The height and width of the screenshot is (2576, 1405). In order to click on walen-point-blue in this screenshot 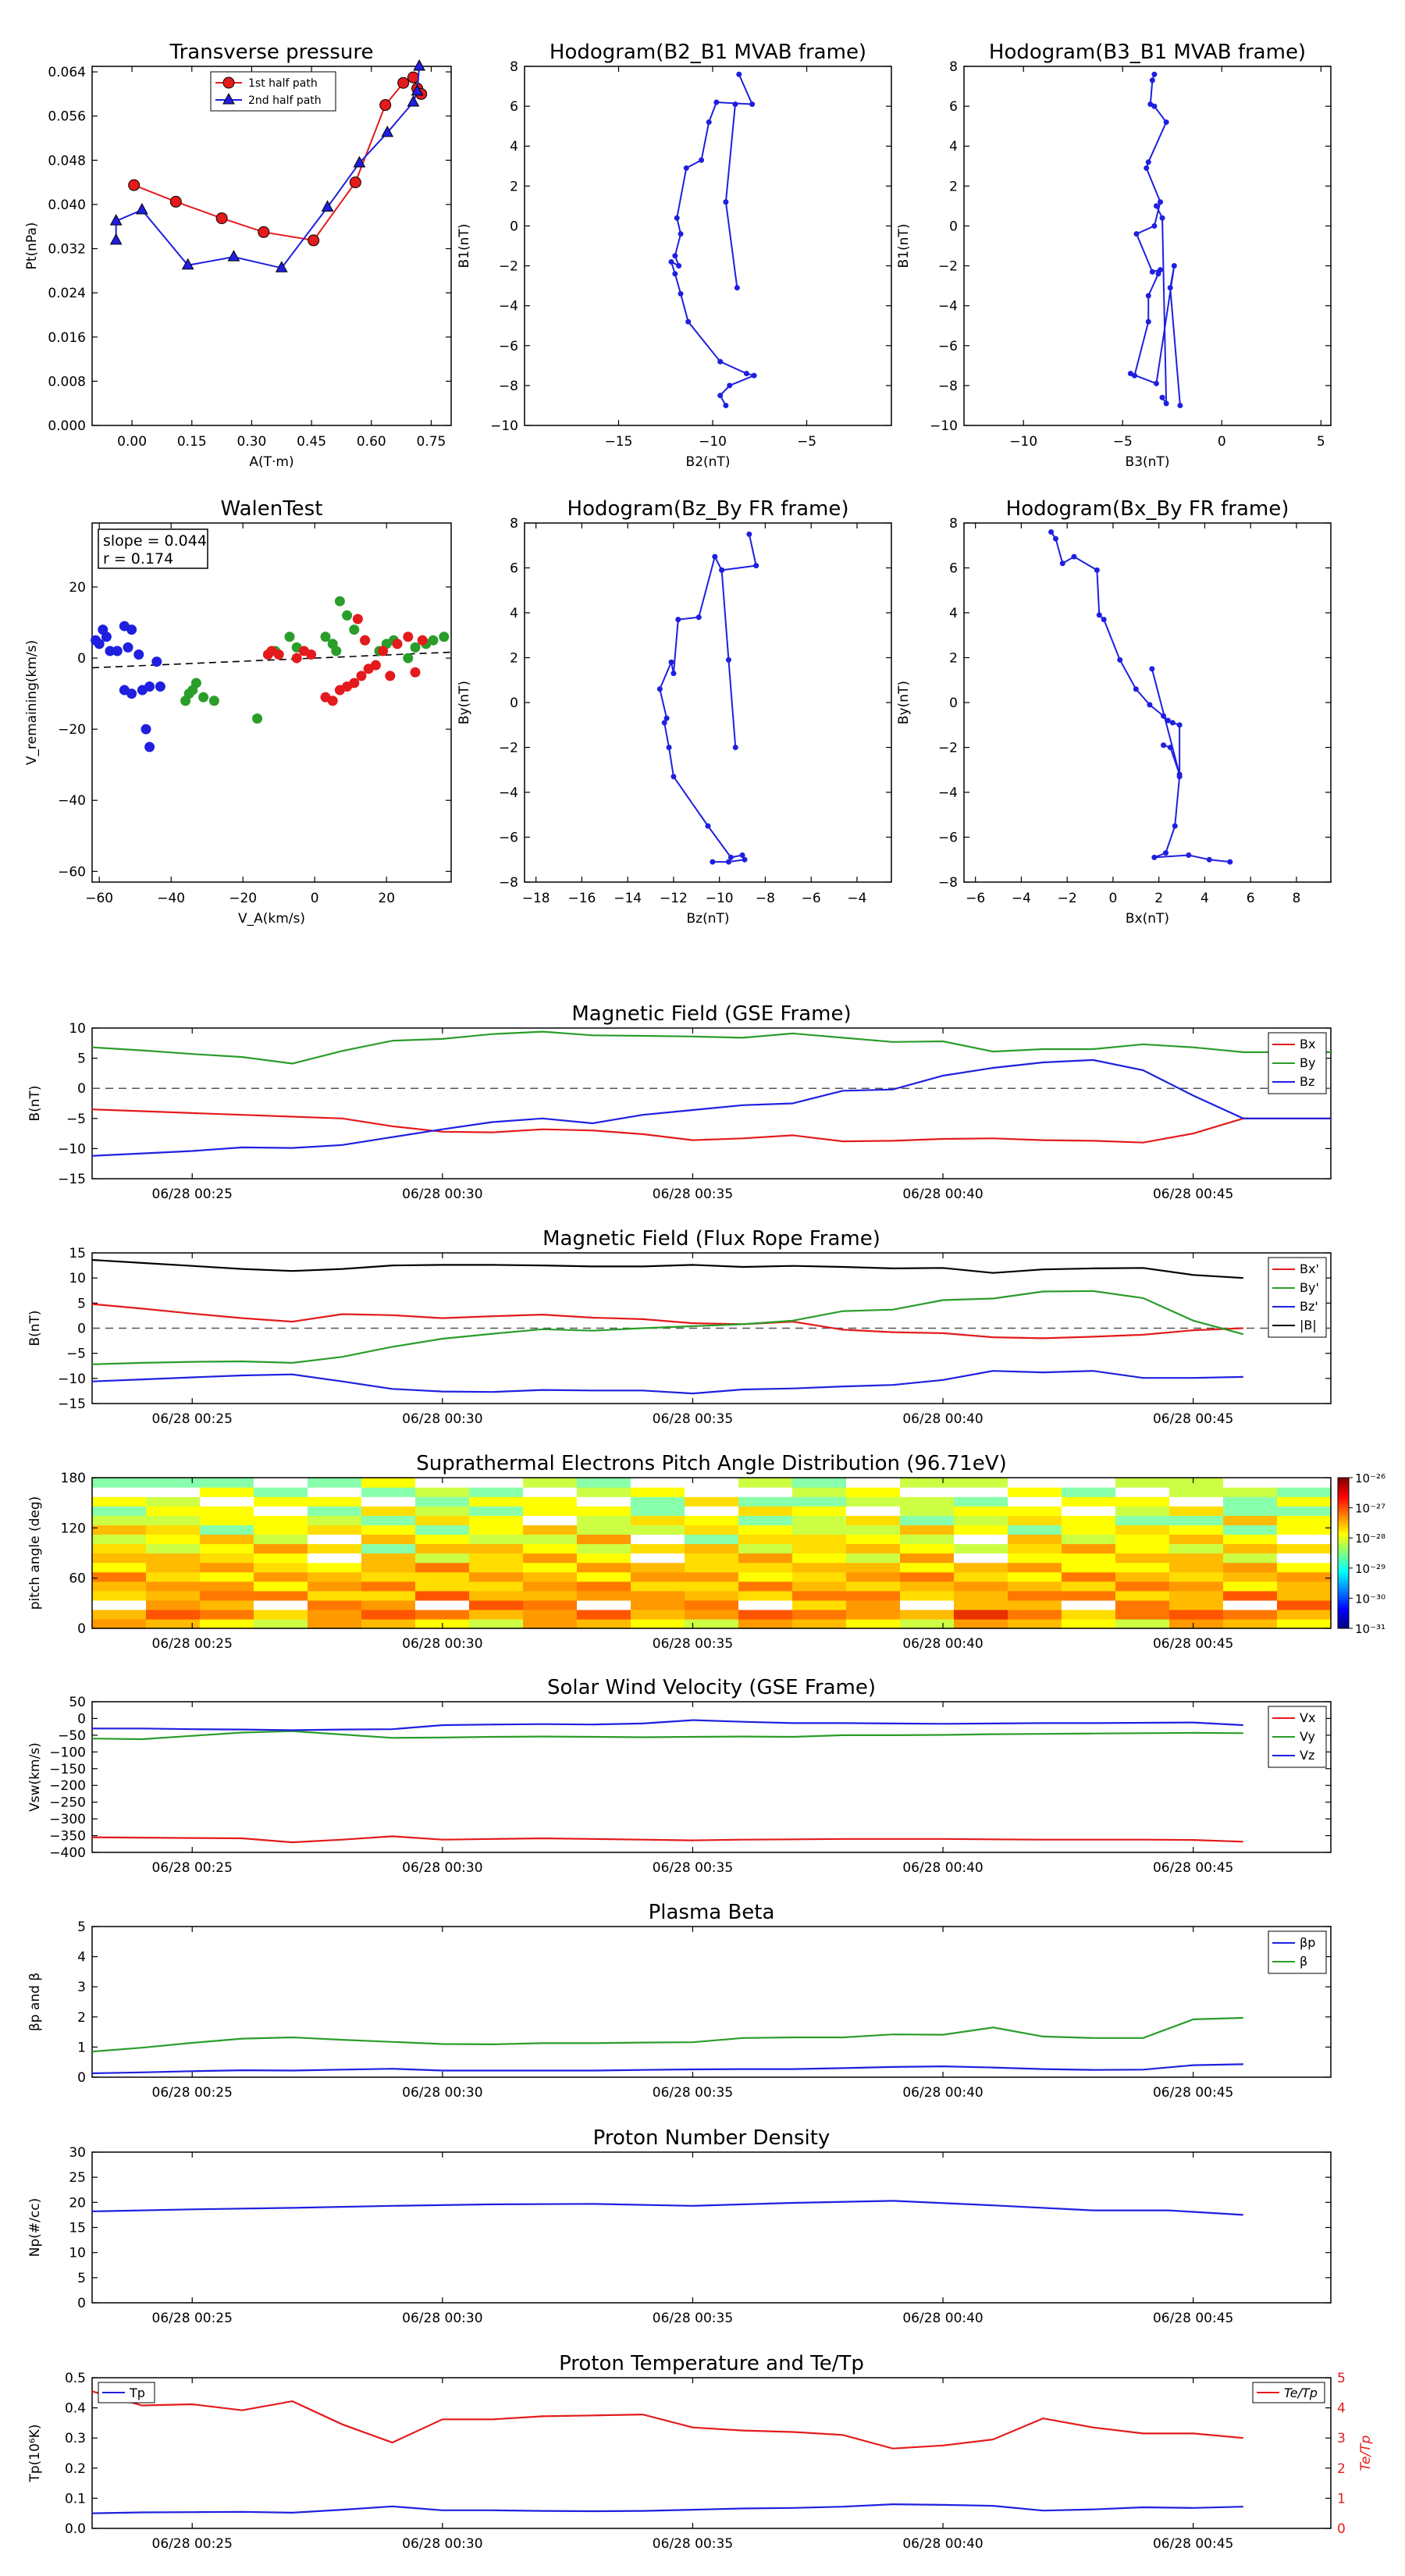, I will do `click(156, 661)`.